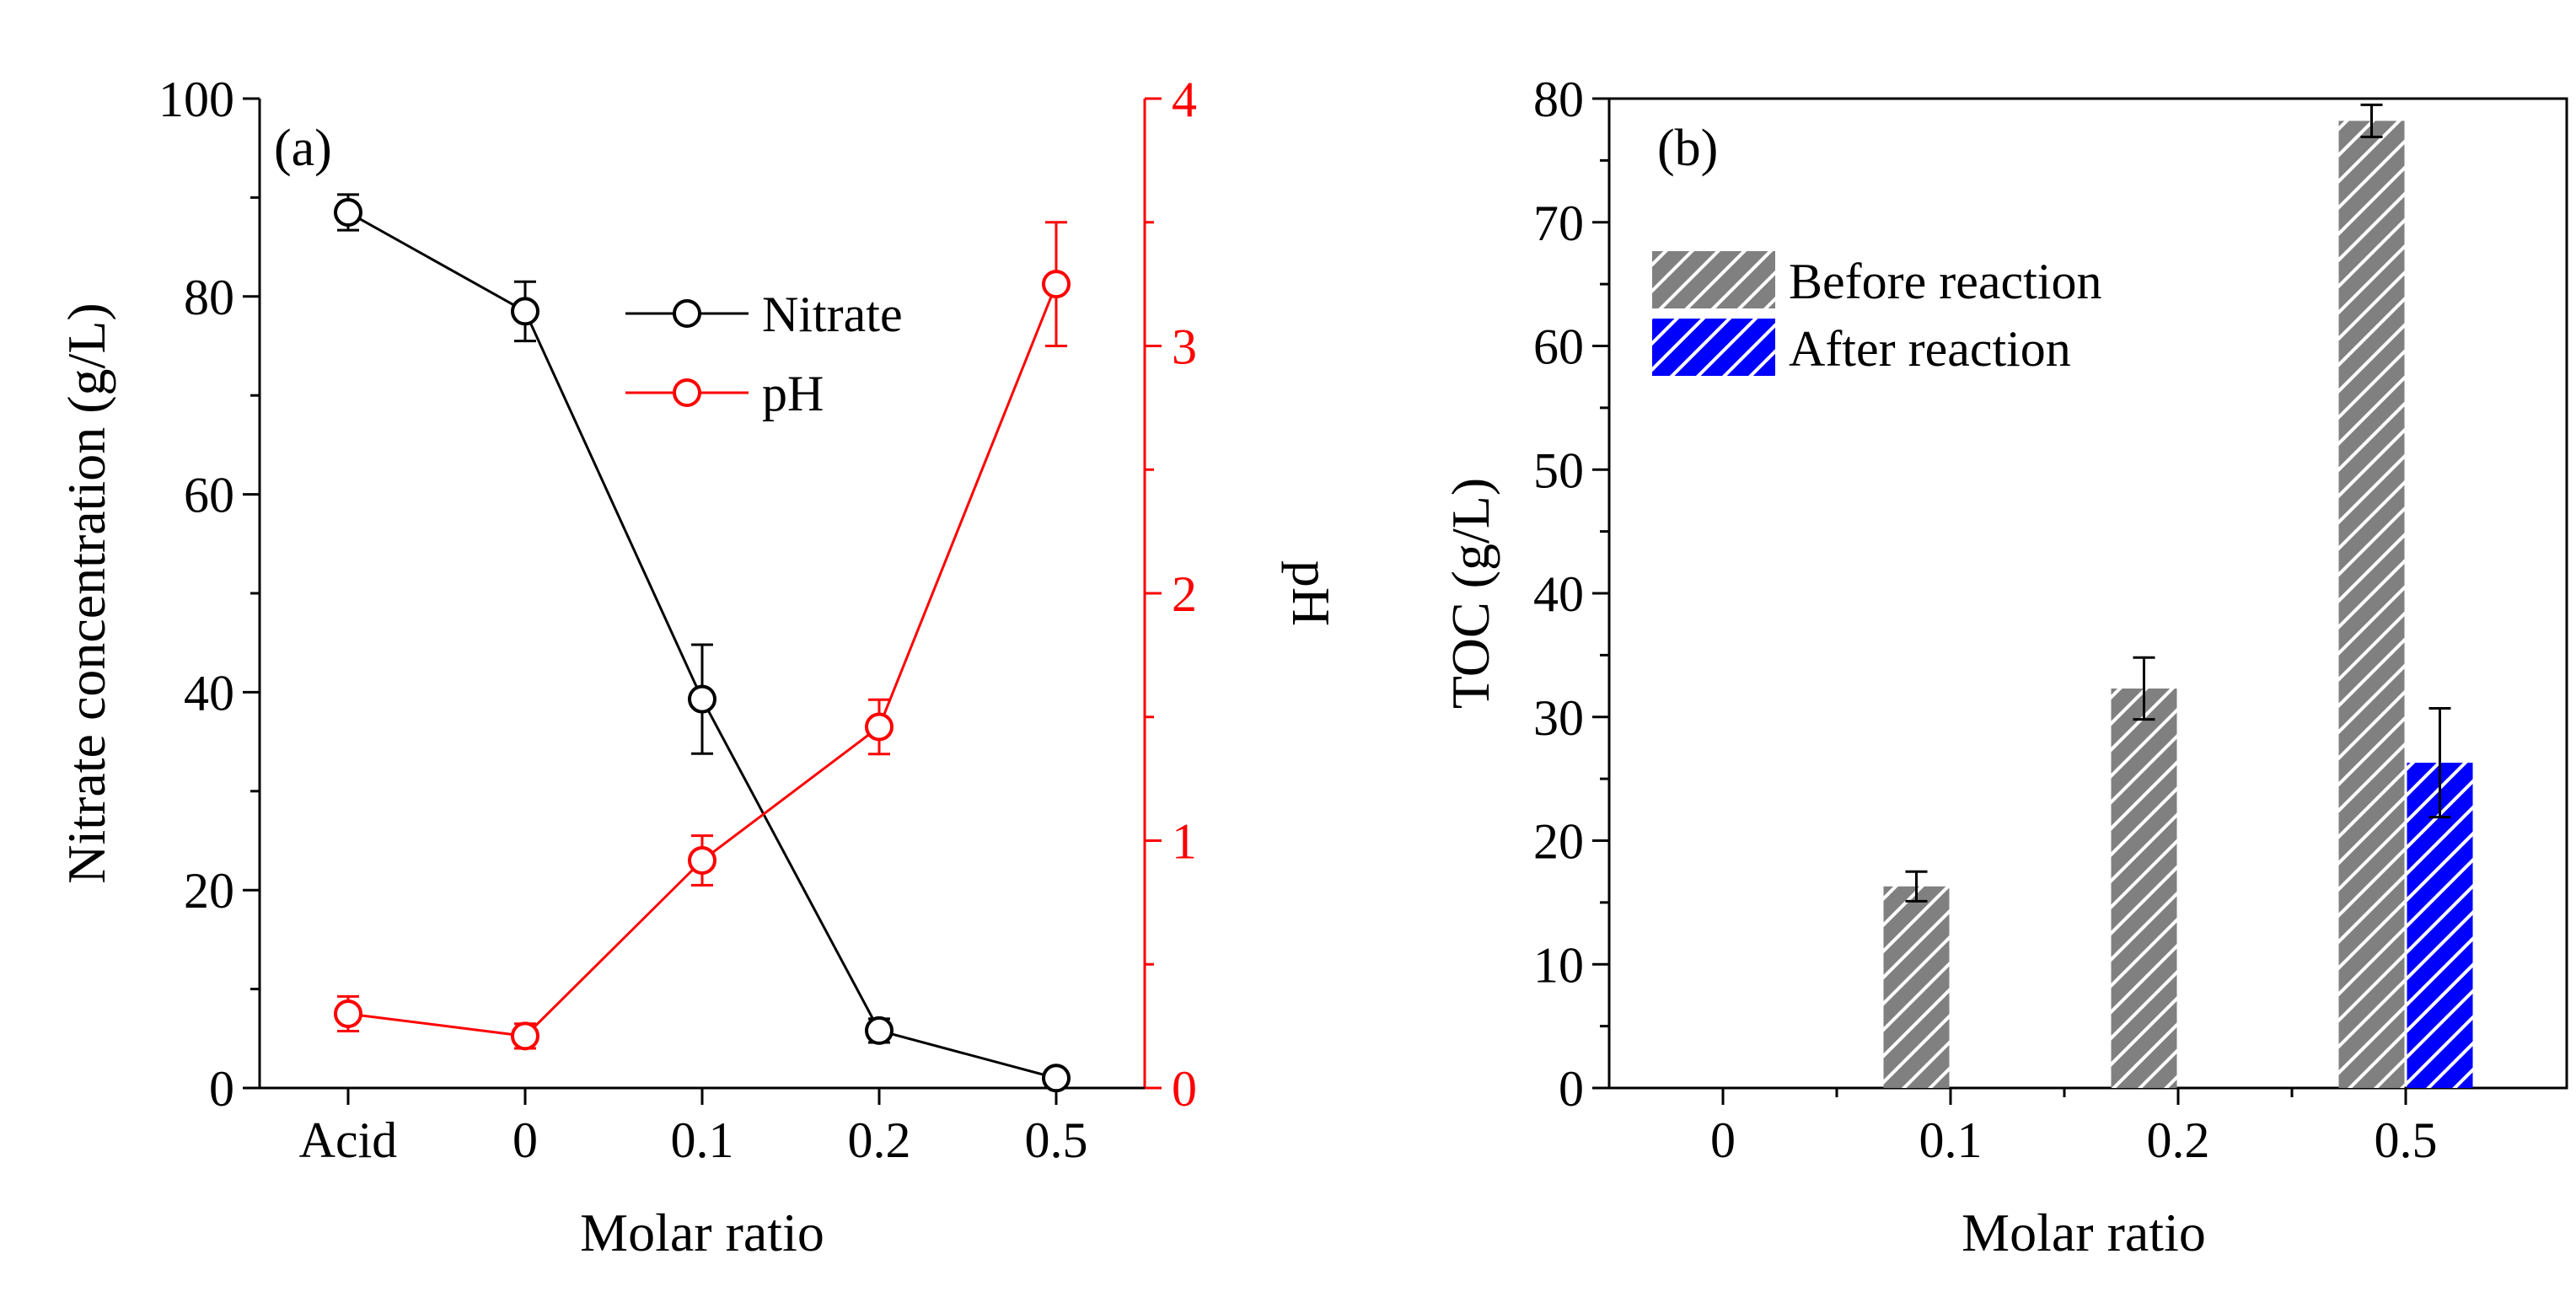 This screenshot has width=2576, height=1313. I want to click on right-y-tick-label: 3, so click(1184, 347).